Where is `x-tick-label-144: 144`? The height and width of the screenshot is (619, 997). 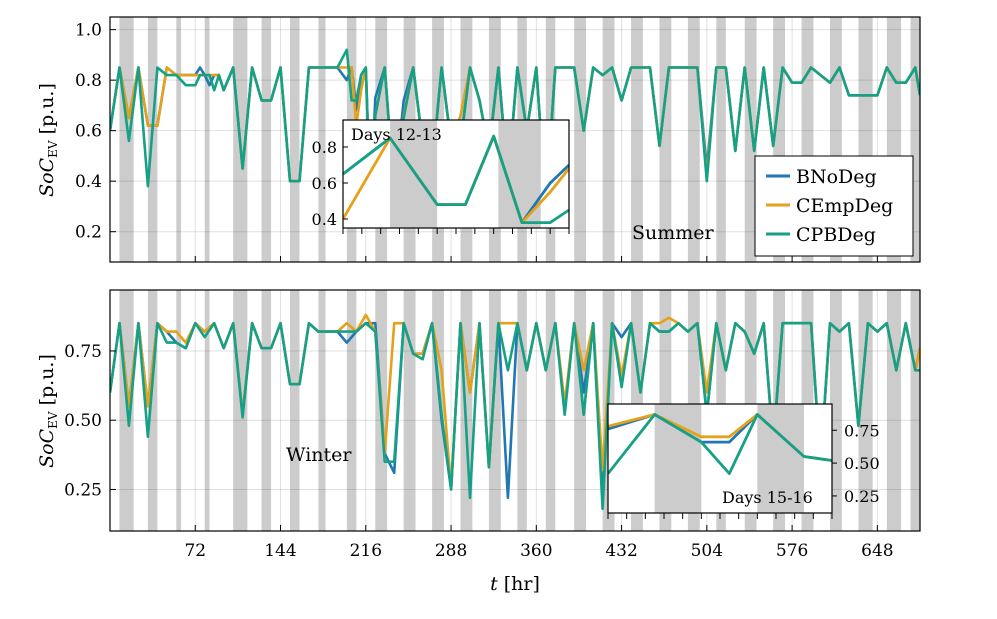 x-tick-label-144: 144 is located at coordinates (280, 551).